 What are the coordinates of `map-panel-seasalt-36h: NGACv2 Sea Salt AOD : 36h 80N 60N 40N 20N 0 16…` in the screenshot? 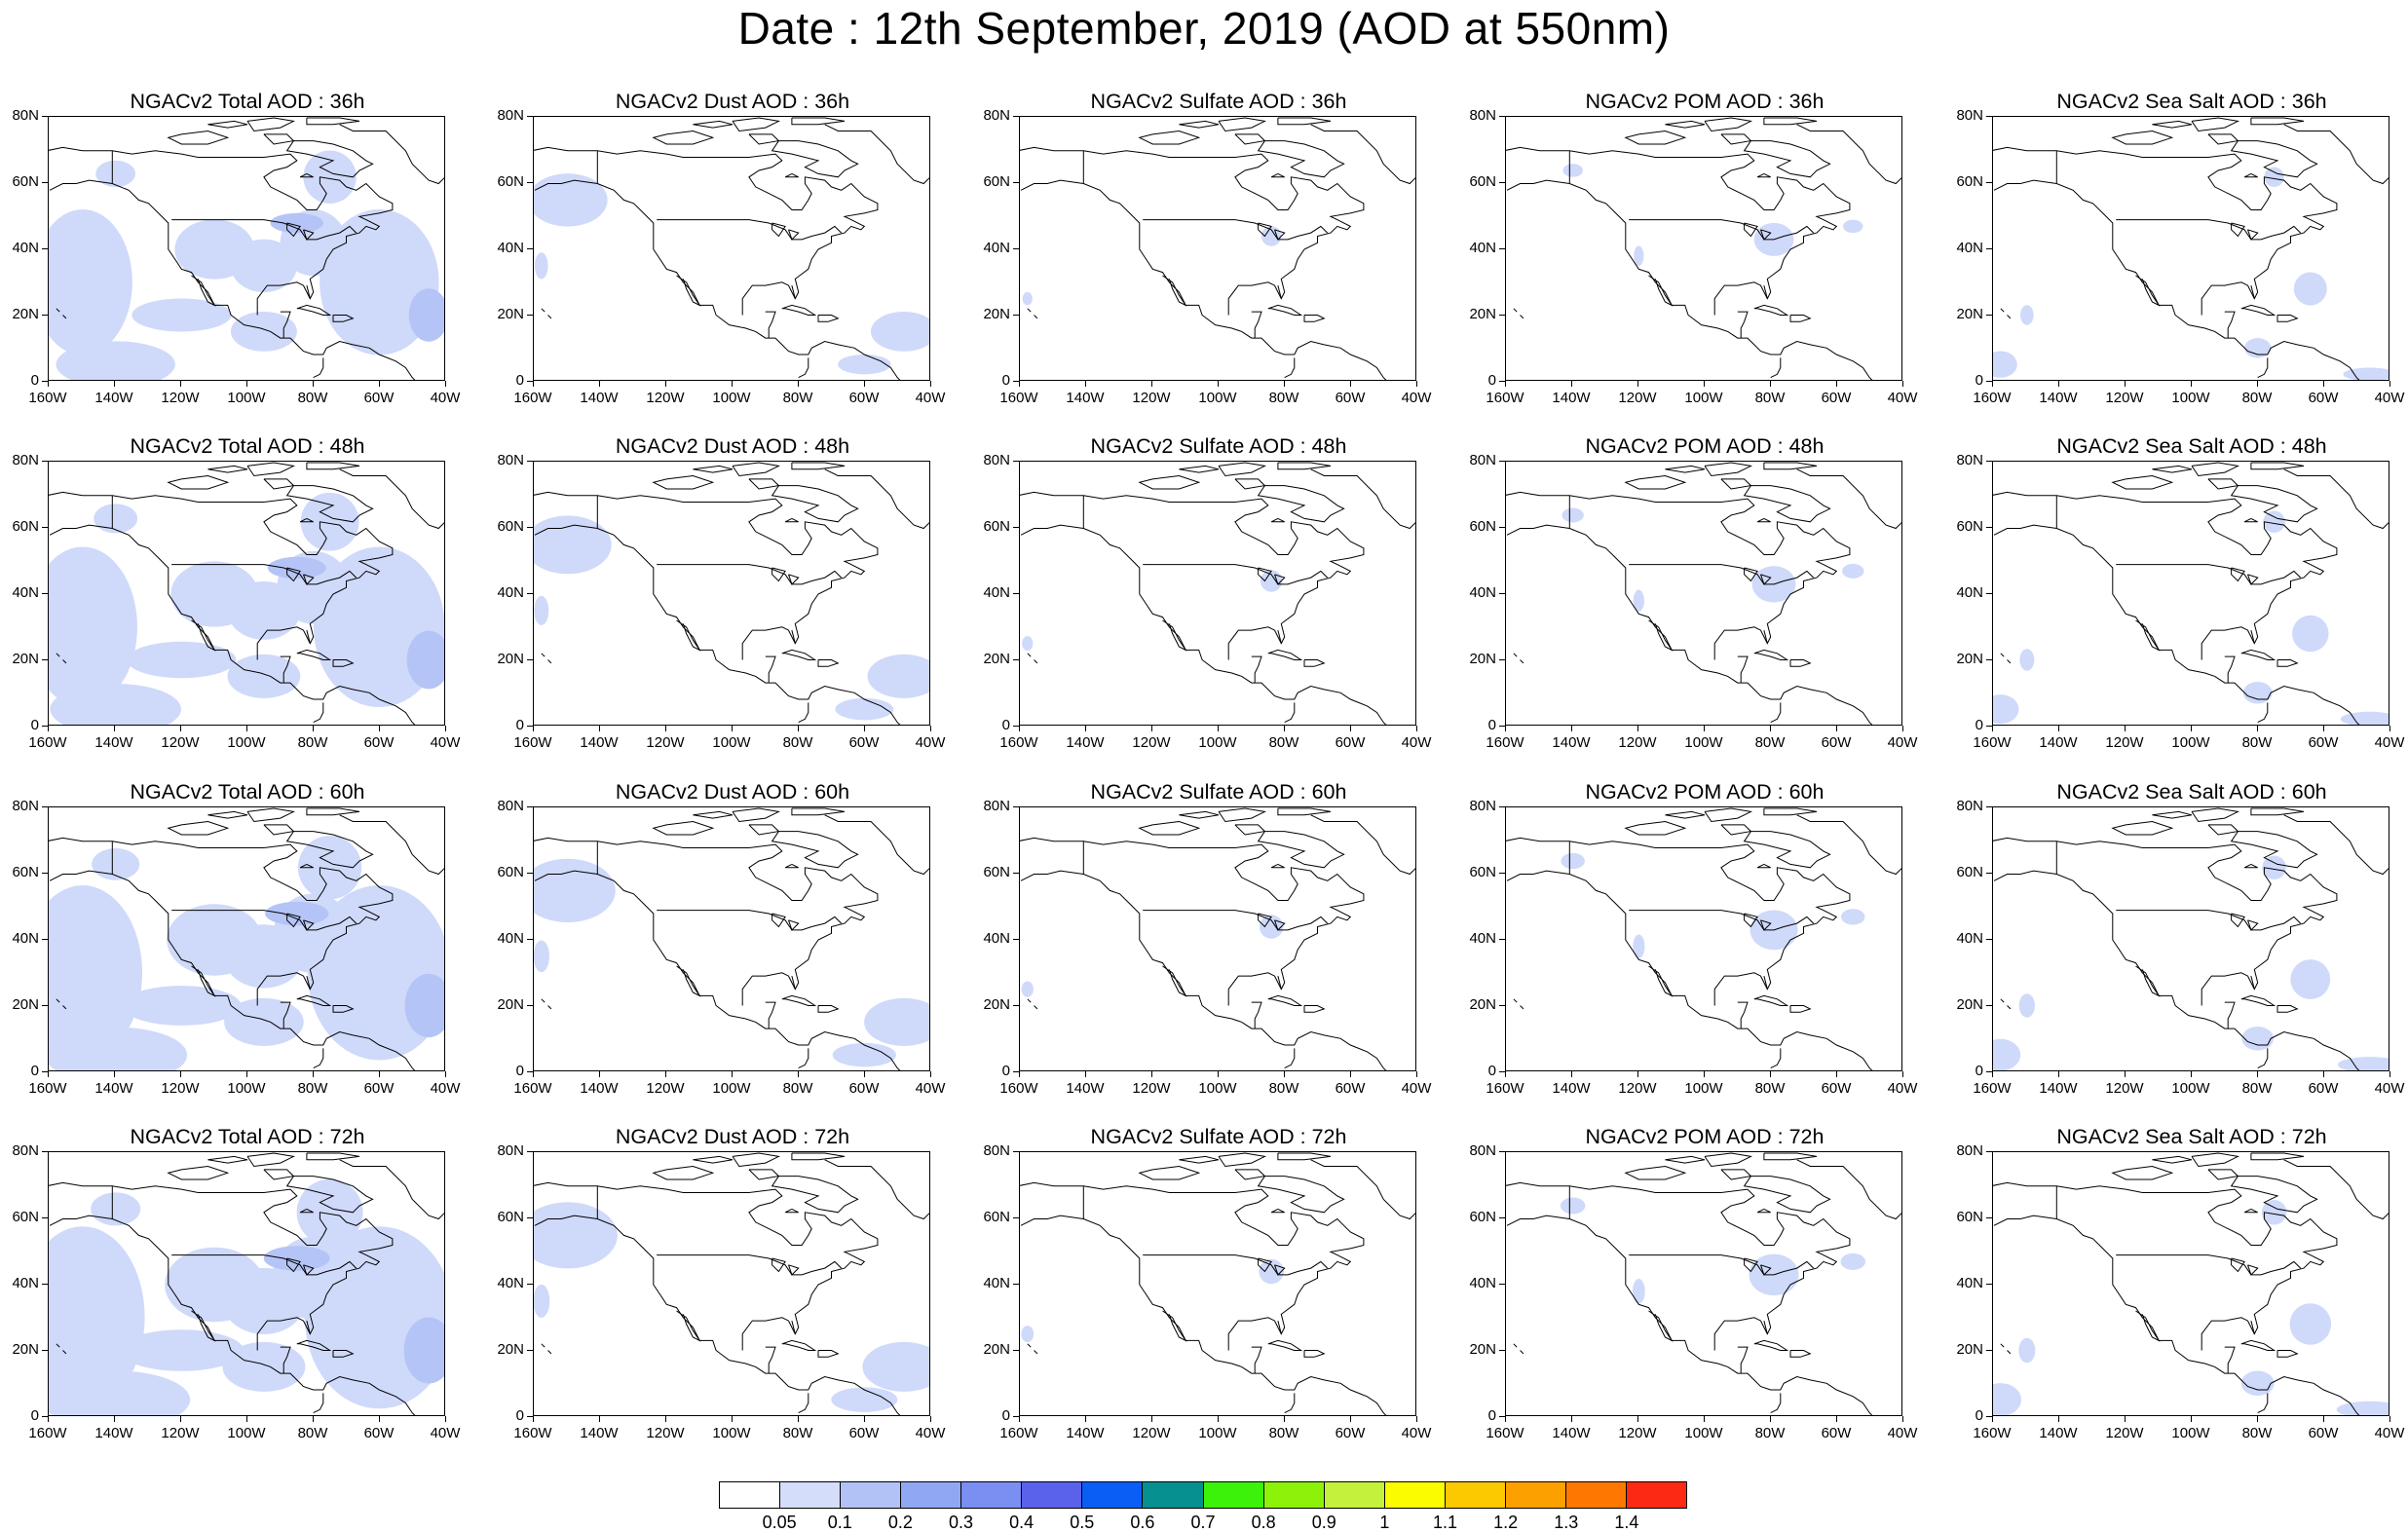 It's located at (2174, 260).